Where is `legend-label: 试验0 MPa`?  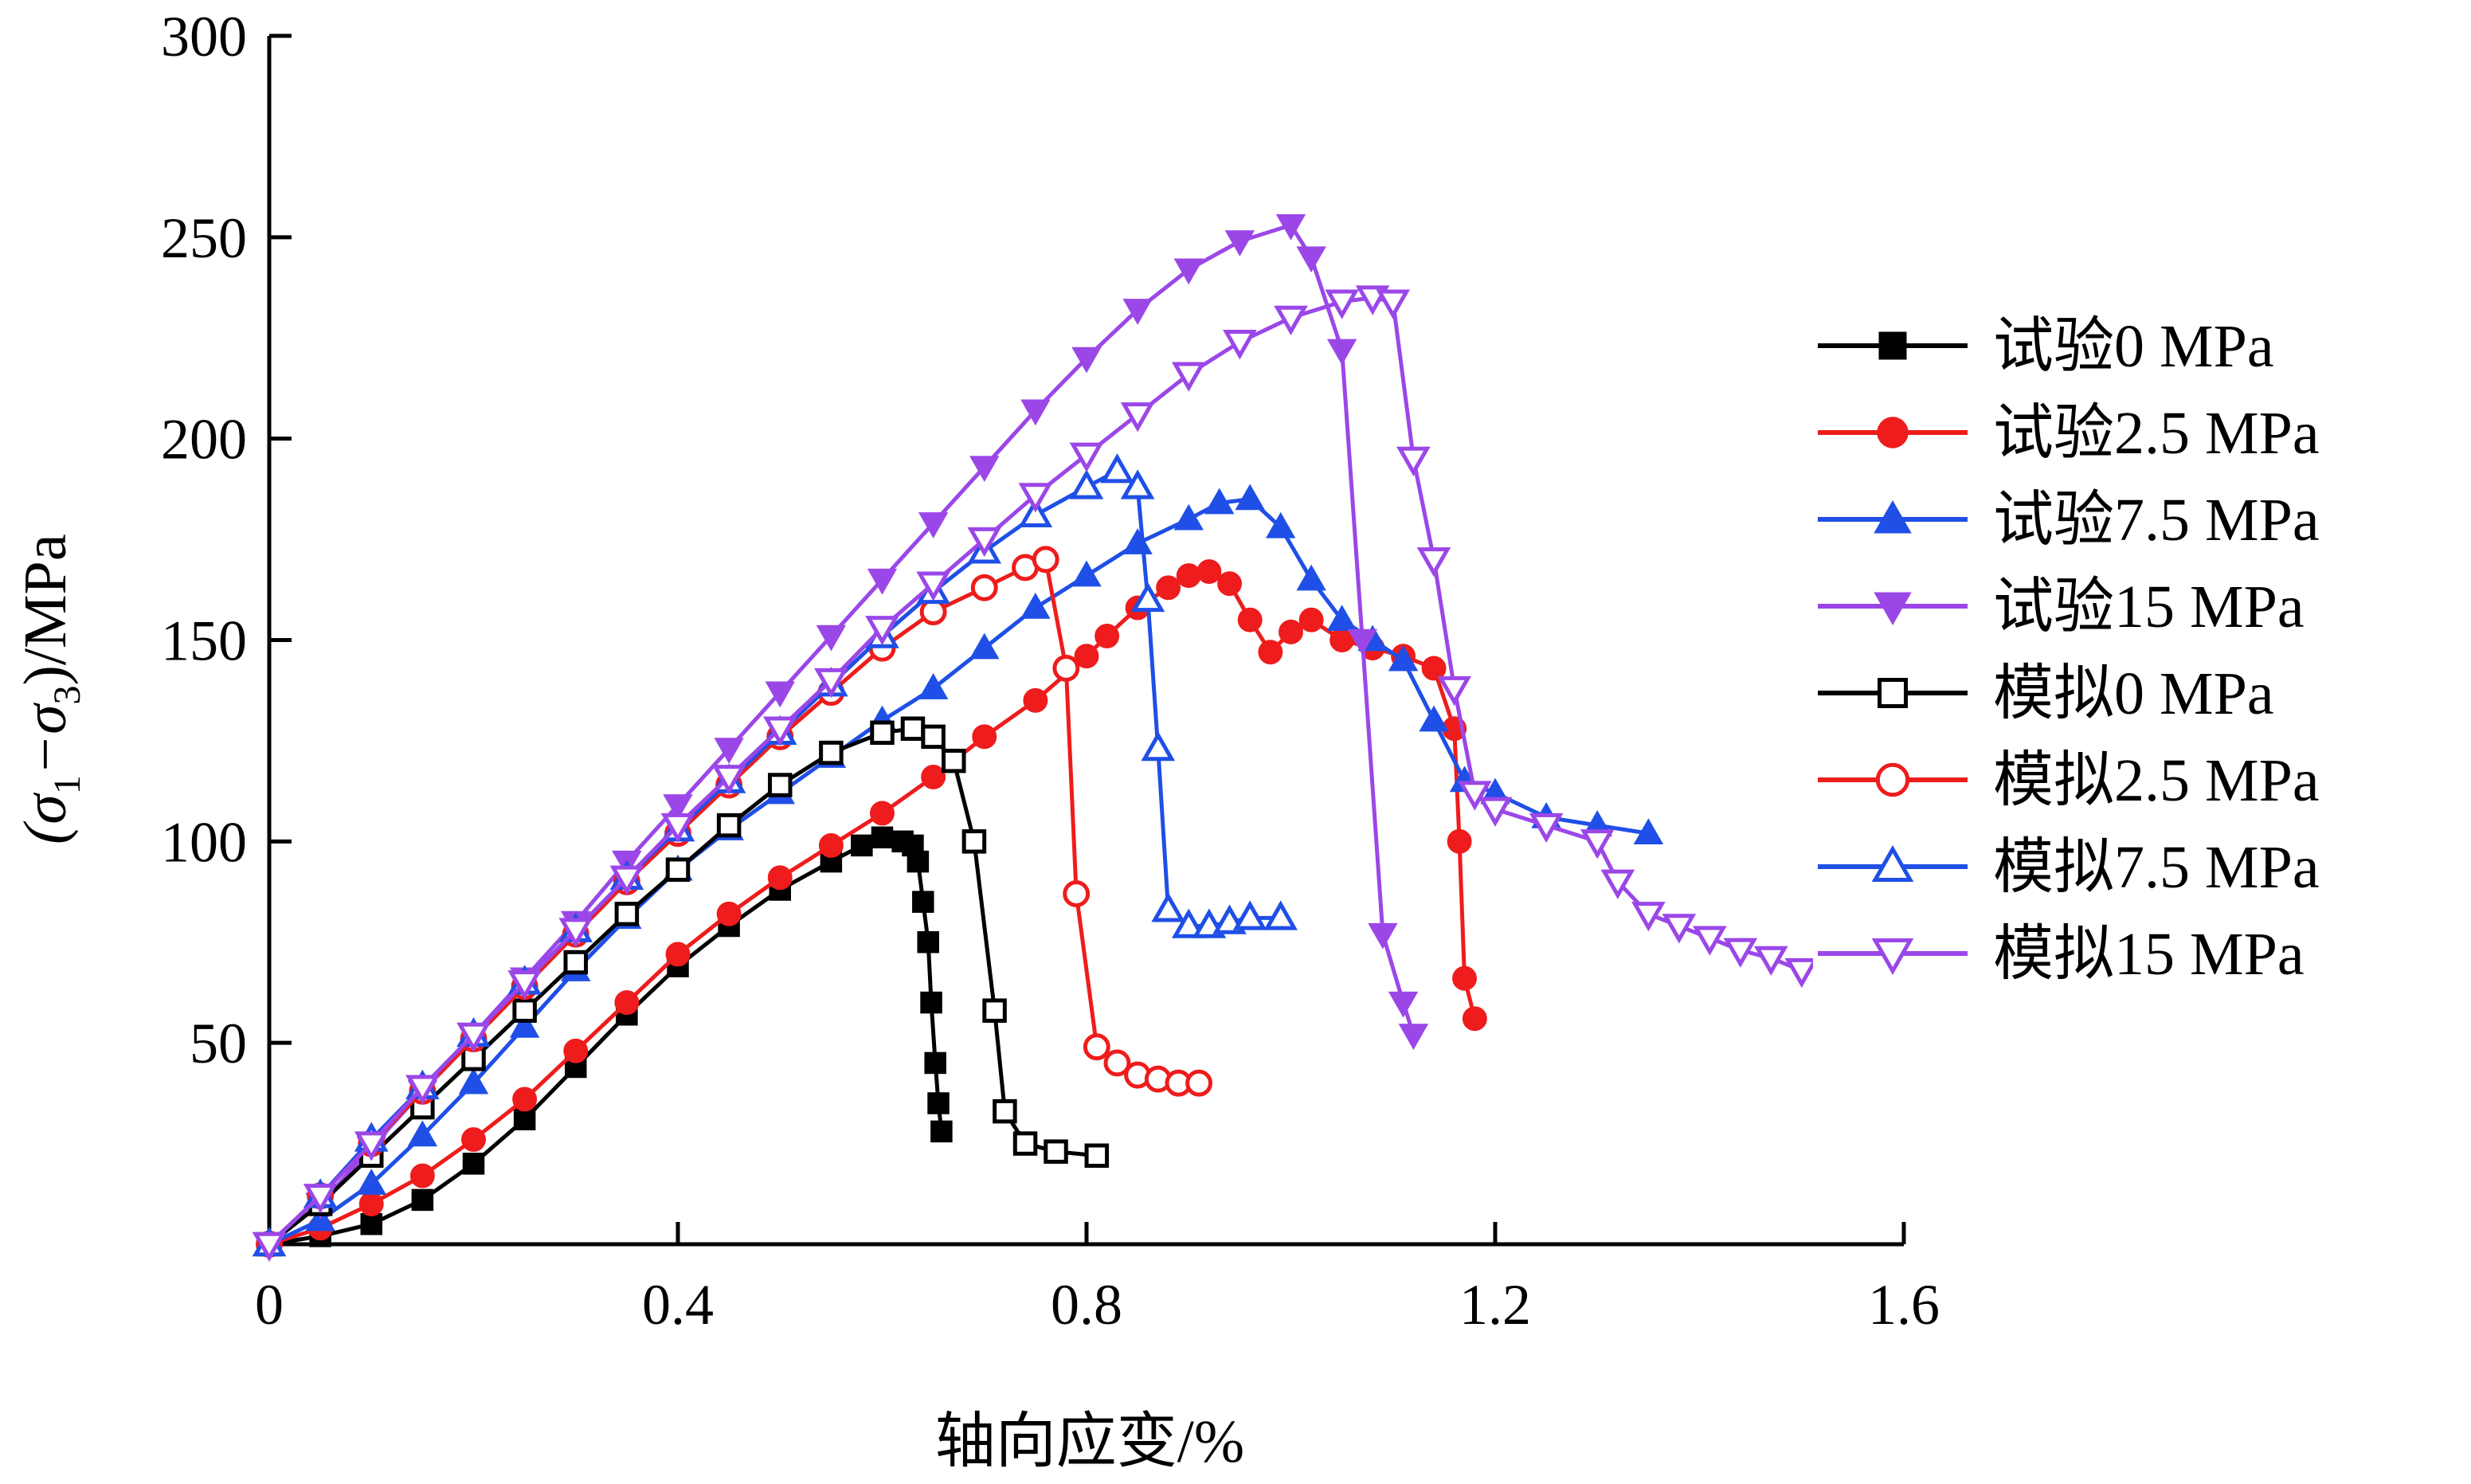 legend-label: 试验0 MPa is located at coordinates (2133, 346).